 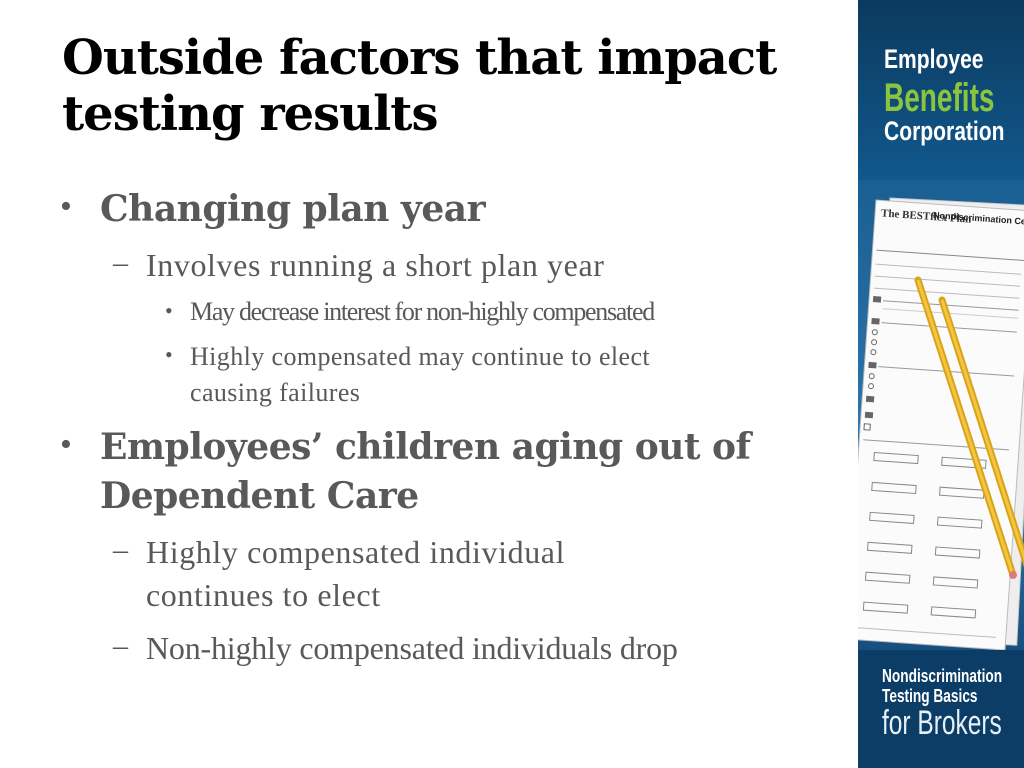 What do you see at coordinates (425, 447) in the screenshot?
I see `bullet-children-aging-out: Employees’ children aging out of` at bounding box center [425, 447].